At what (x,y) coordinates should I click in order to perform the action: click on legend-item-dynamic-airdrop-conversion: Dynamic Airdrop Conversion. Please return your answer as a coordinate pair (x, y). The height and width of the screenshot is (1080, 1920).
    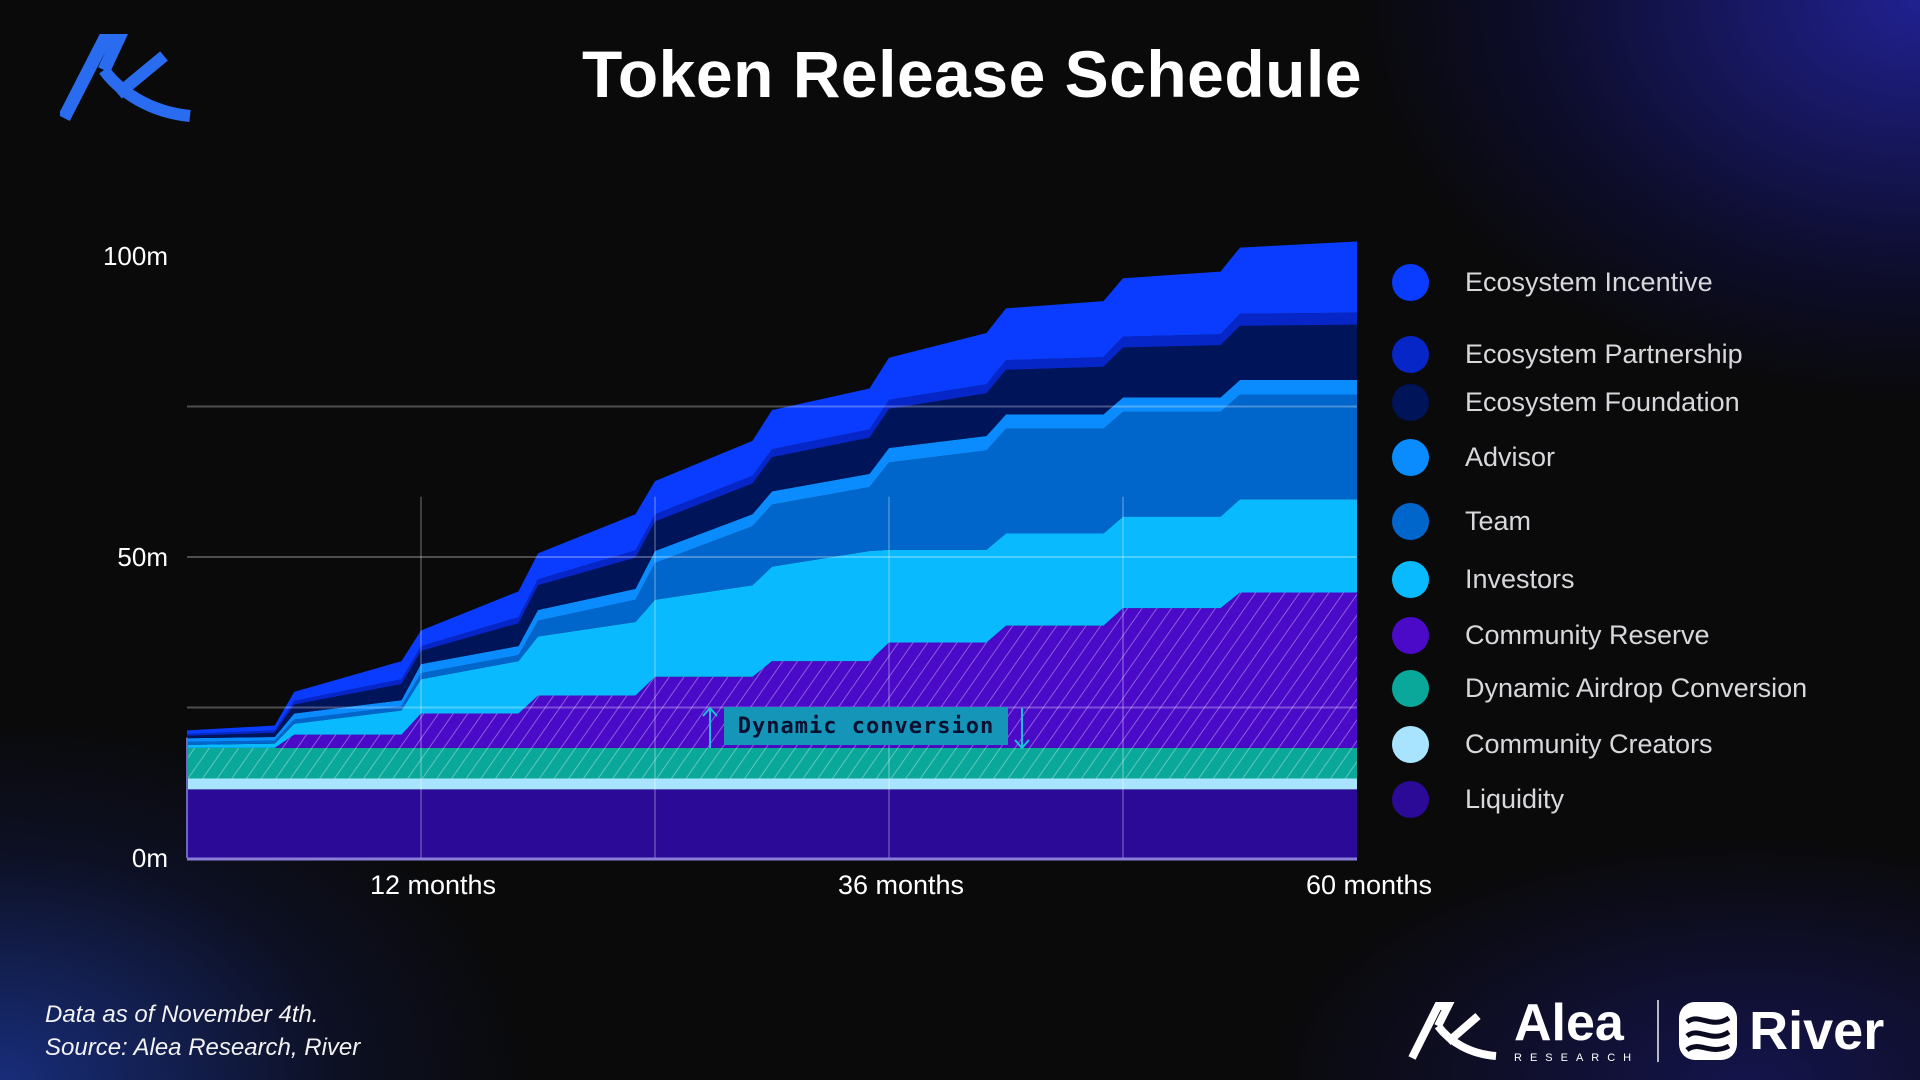
    Looking at the image, I should click on (1599, 688).